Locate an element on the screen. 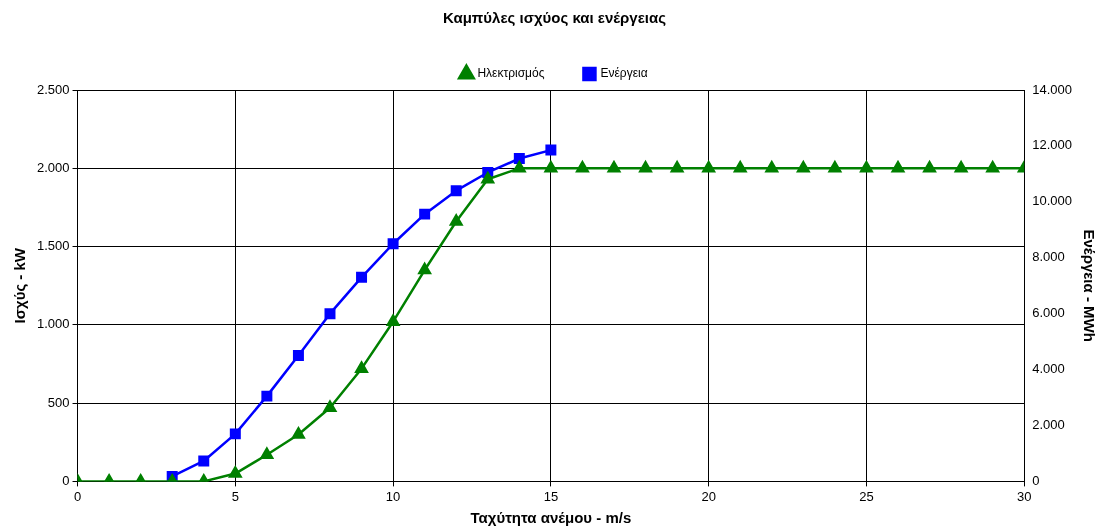 The image size is (1111, 532). chart-title: Καμπύλες ισχύος και ενέργειας is located at coordinates (554, 18).